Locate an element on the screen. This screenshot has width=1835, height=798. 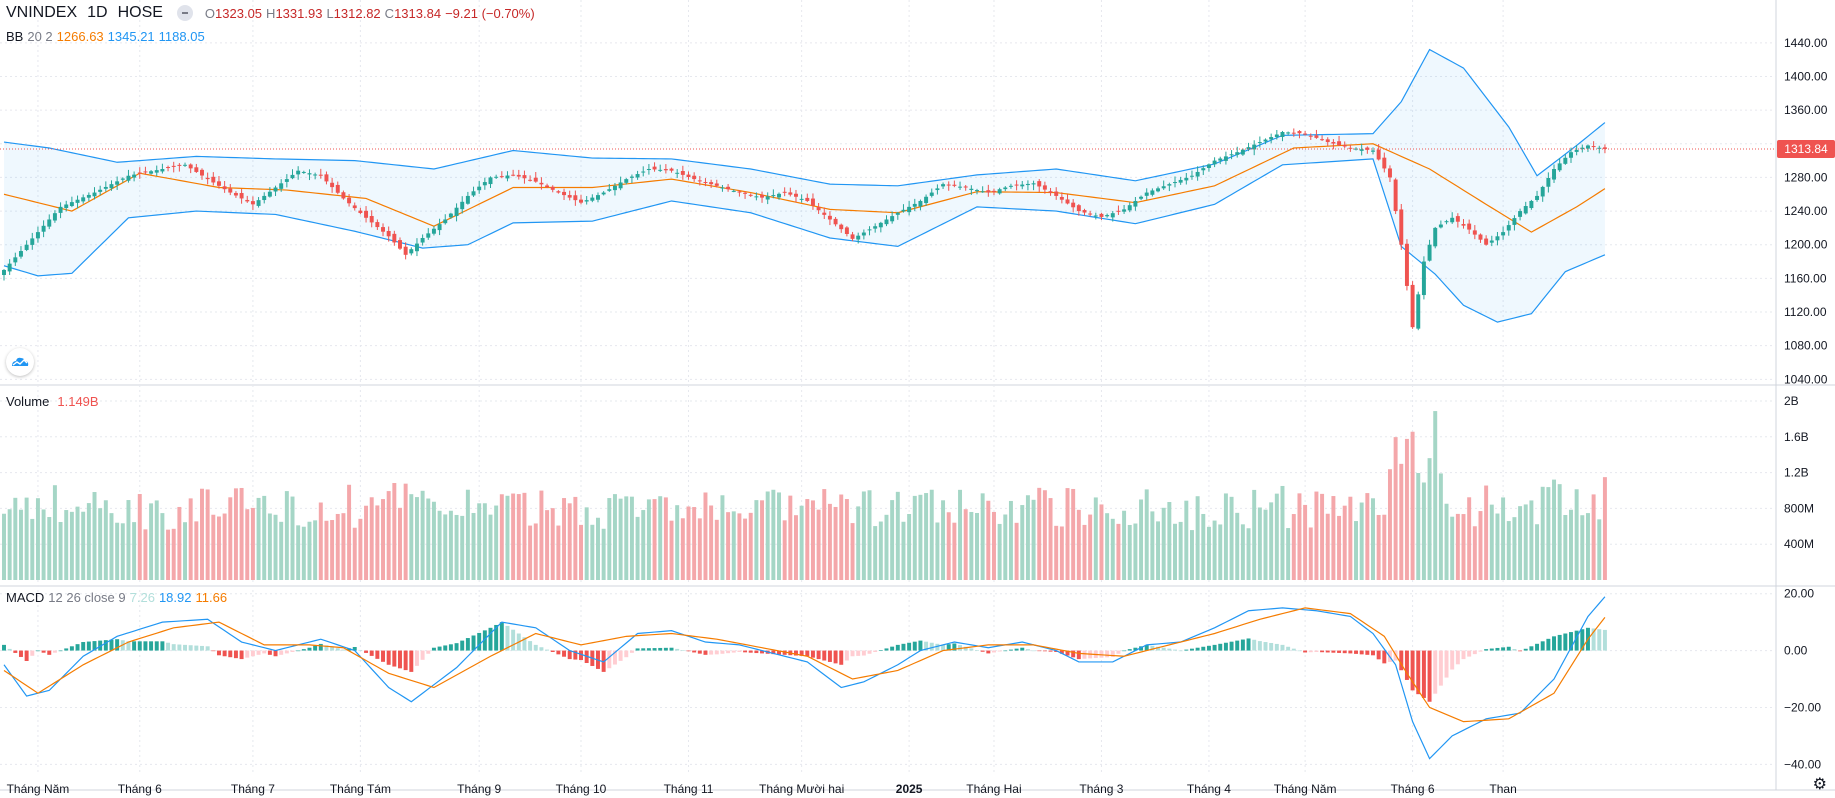
macd-tick-label: 20.00 is located at coordinates (1799, 594).